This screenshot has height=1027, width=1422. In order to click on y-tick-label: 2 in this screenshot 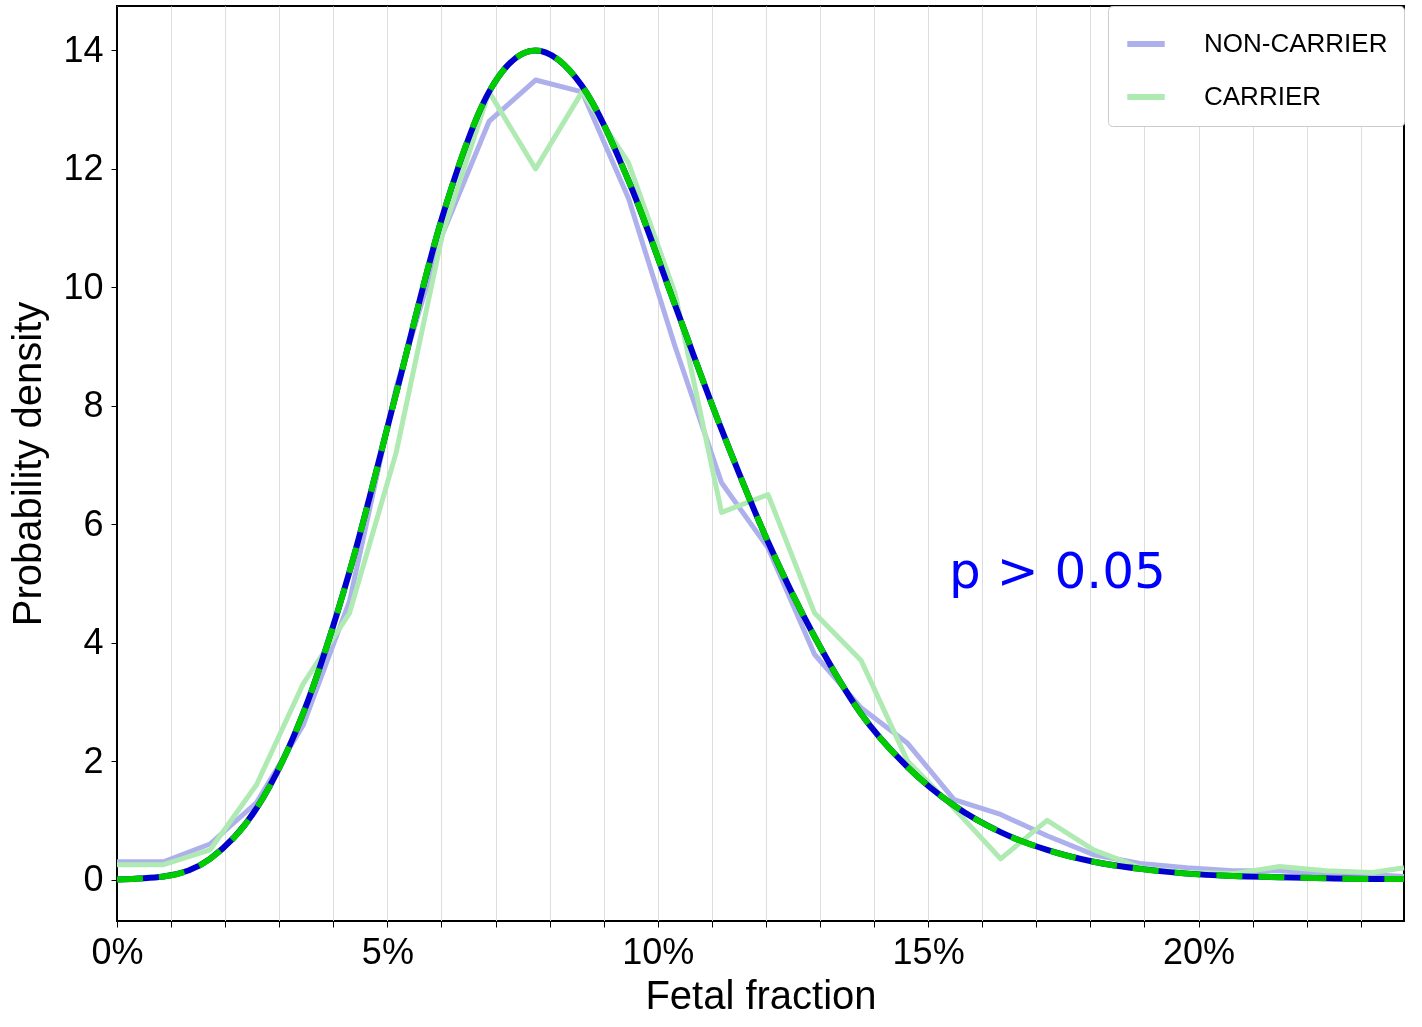, I will do `click(93, 760)`.